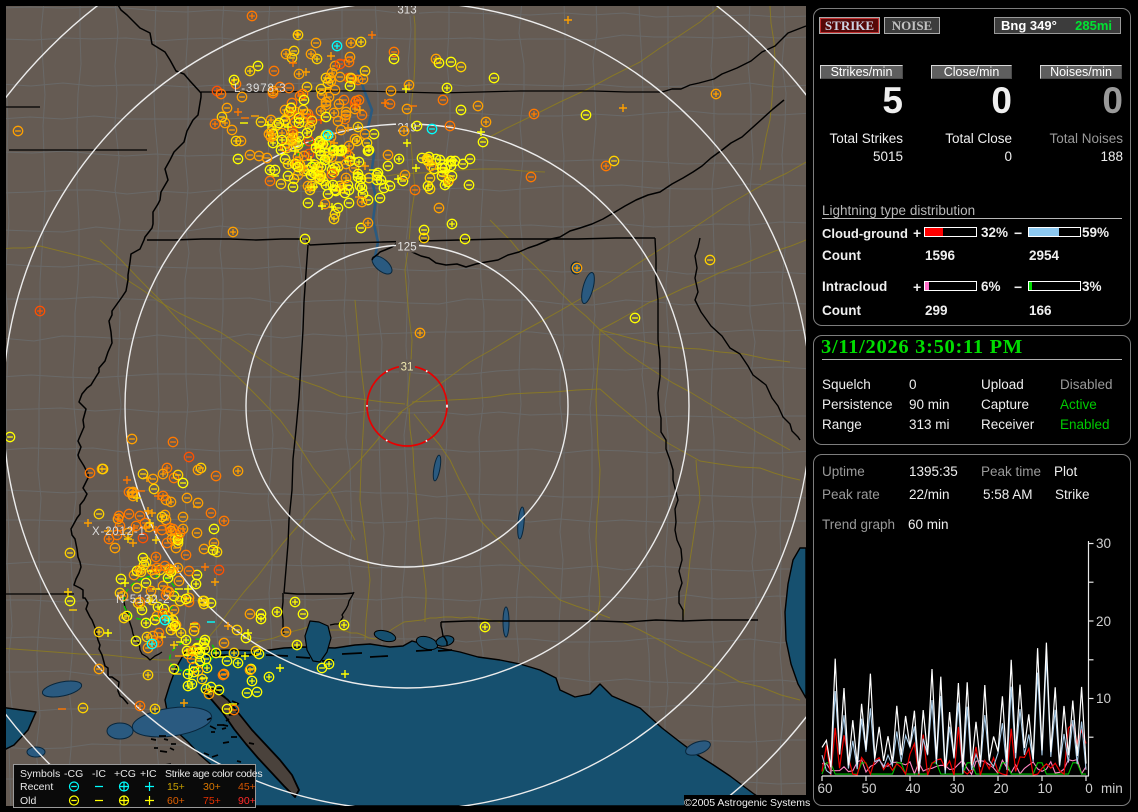 This screenshot has height=812, width=1138. What do you see at coordinates (1089, 788) in the screenshot?
I see `svg-text: 0` at bounding box center [1089, 788].